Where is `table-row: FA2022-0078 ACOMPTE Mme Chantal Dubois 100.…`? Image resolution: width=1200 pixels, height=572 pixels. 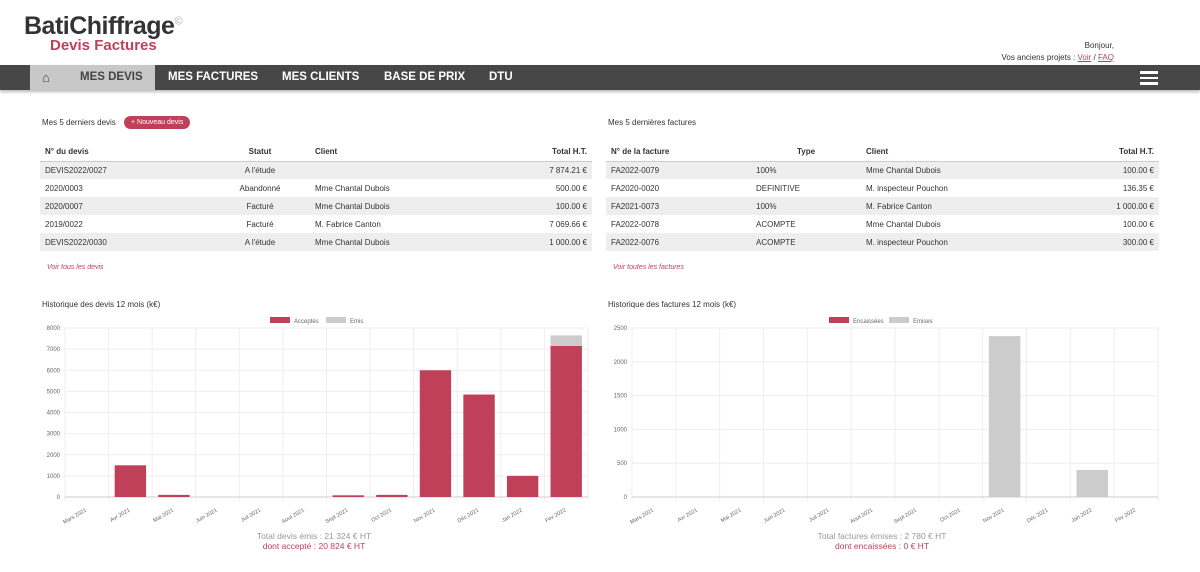 table-row: FA2022-0078 ACOMPTE Mme Chantal Dubois 100.… is located at coordinates (882, 224).